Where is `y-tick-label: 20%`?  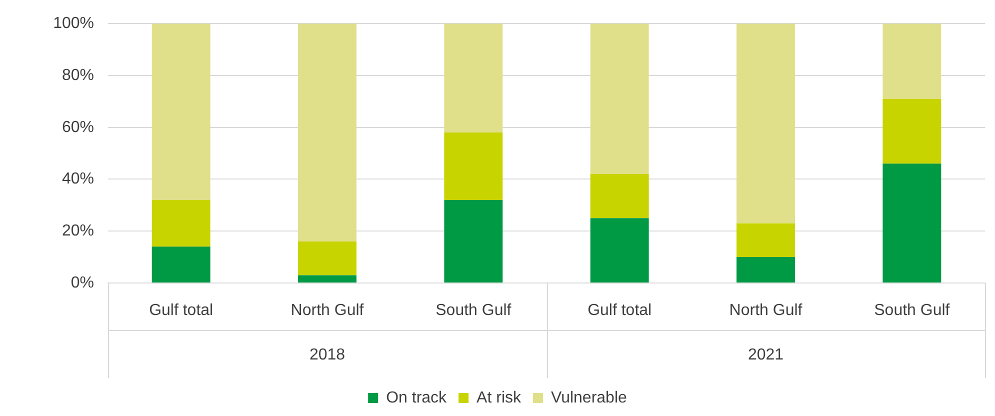 y-tick-label: 20% is located at coordinates (78, 231).